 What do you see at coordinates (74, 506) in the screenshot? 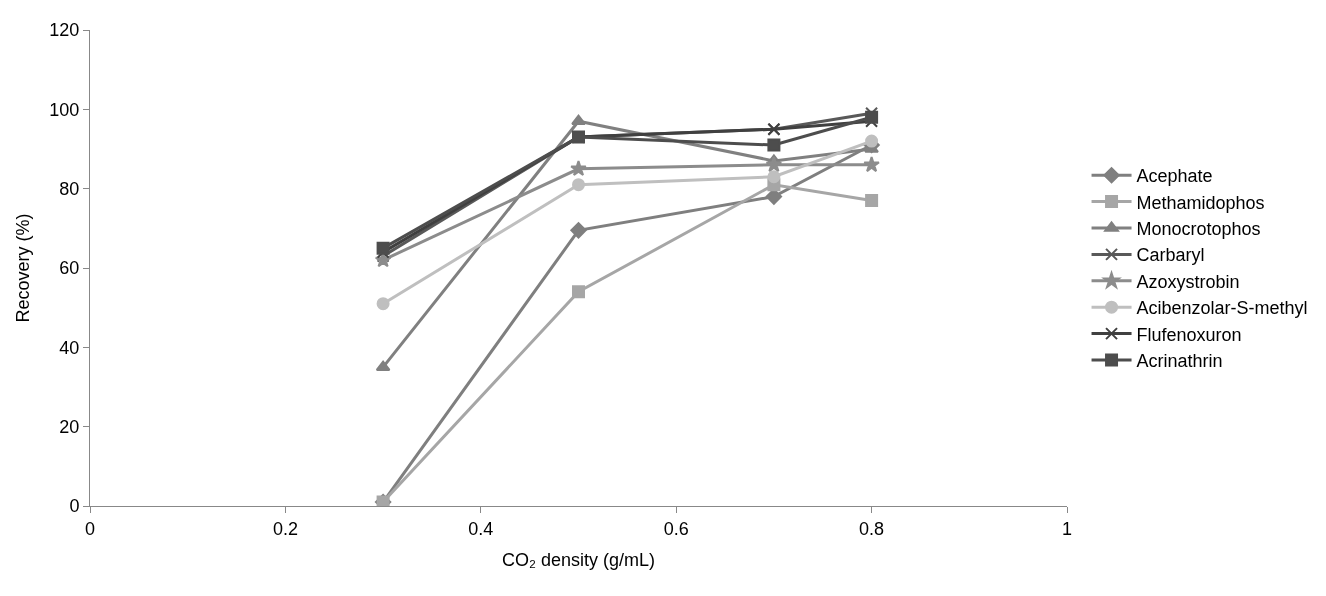
I see `y-tick-label: 0` at bounding box center [74, 506].